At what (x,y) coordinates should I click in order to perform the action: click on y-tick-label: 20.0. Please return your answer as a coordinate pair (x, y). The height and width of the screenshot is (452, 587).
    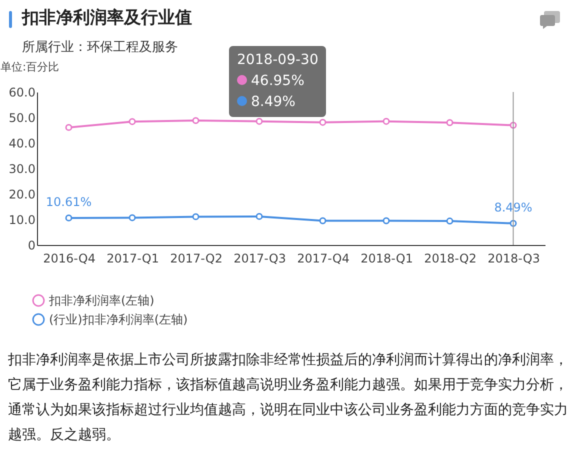
    Looking at the image, I should click on (22, 195).